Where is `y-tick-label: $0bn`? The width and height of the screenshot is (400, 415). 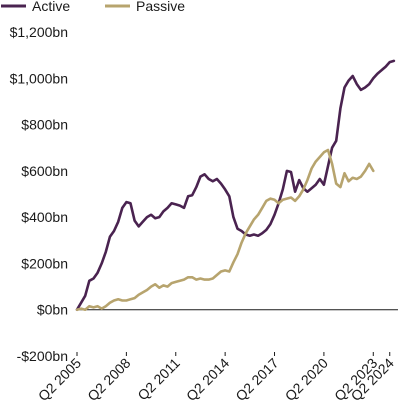
y-tick-label: $0bn is located at coordinates (52, 310).